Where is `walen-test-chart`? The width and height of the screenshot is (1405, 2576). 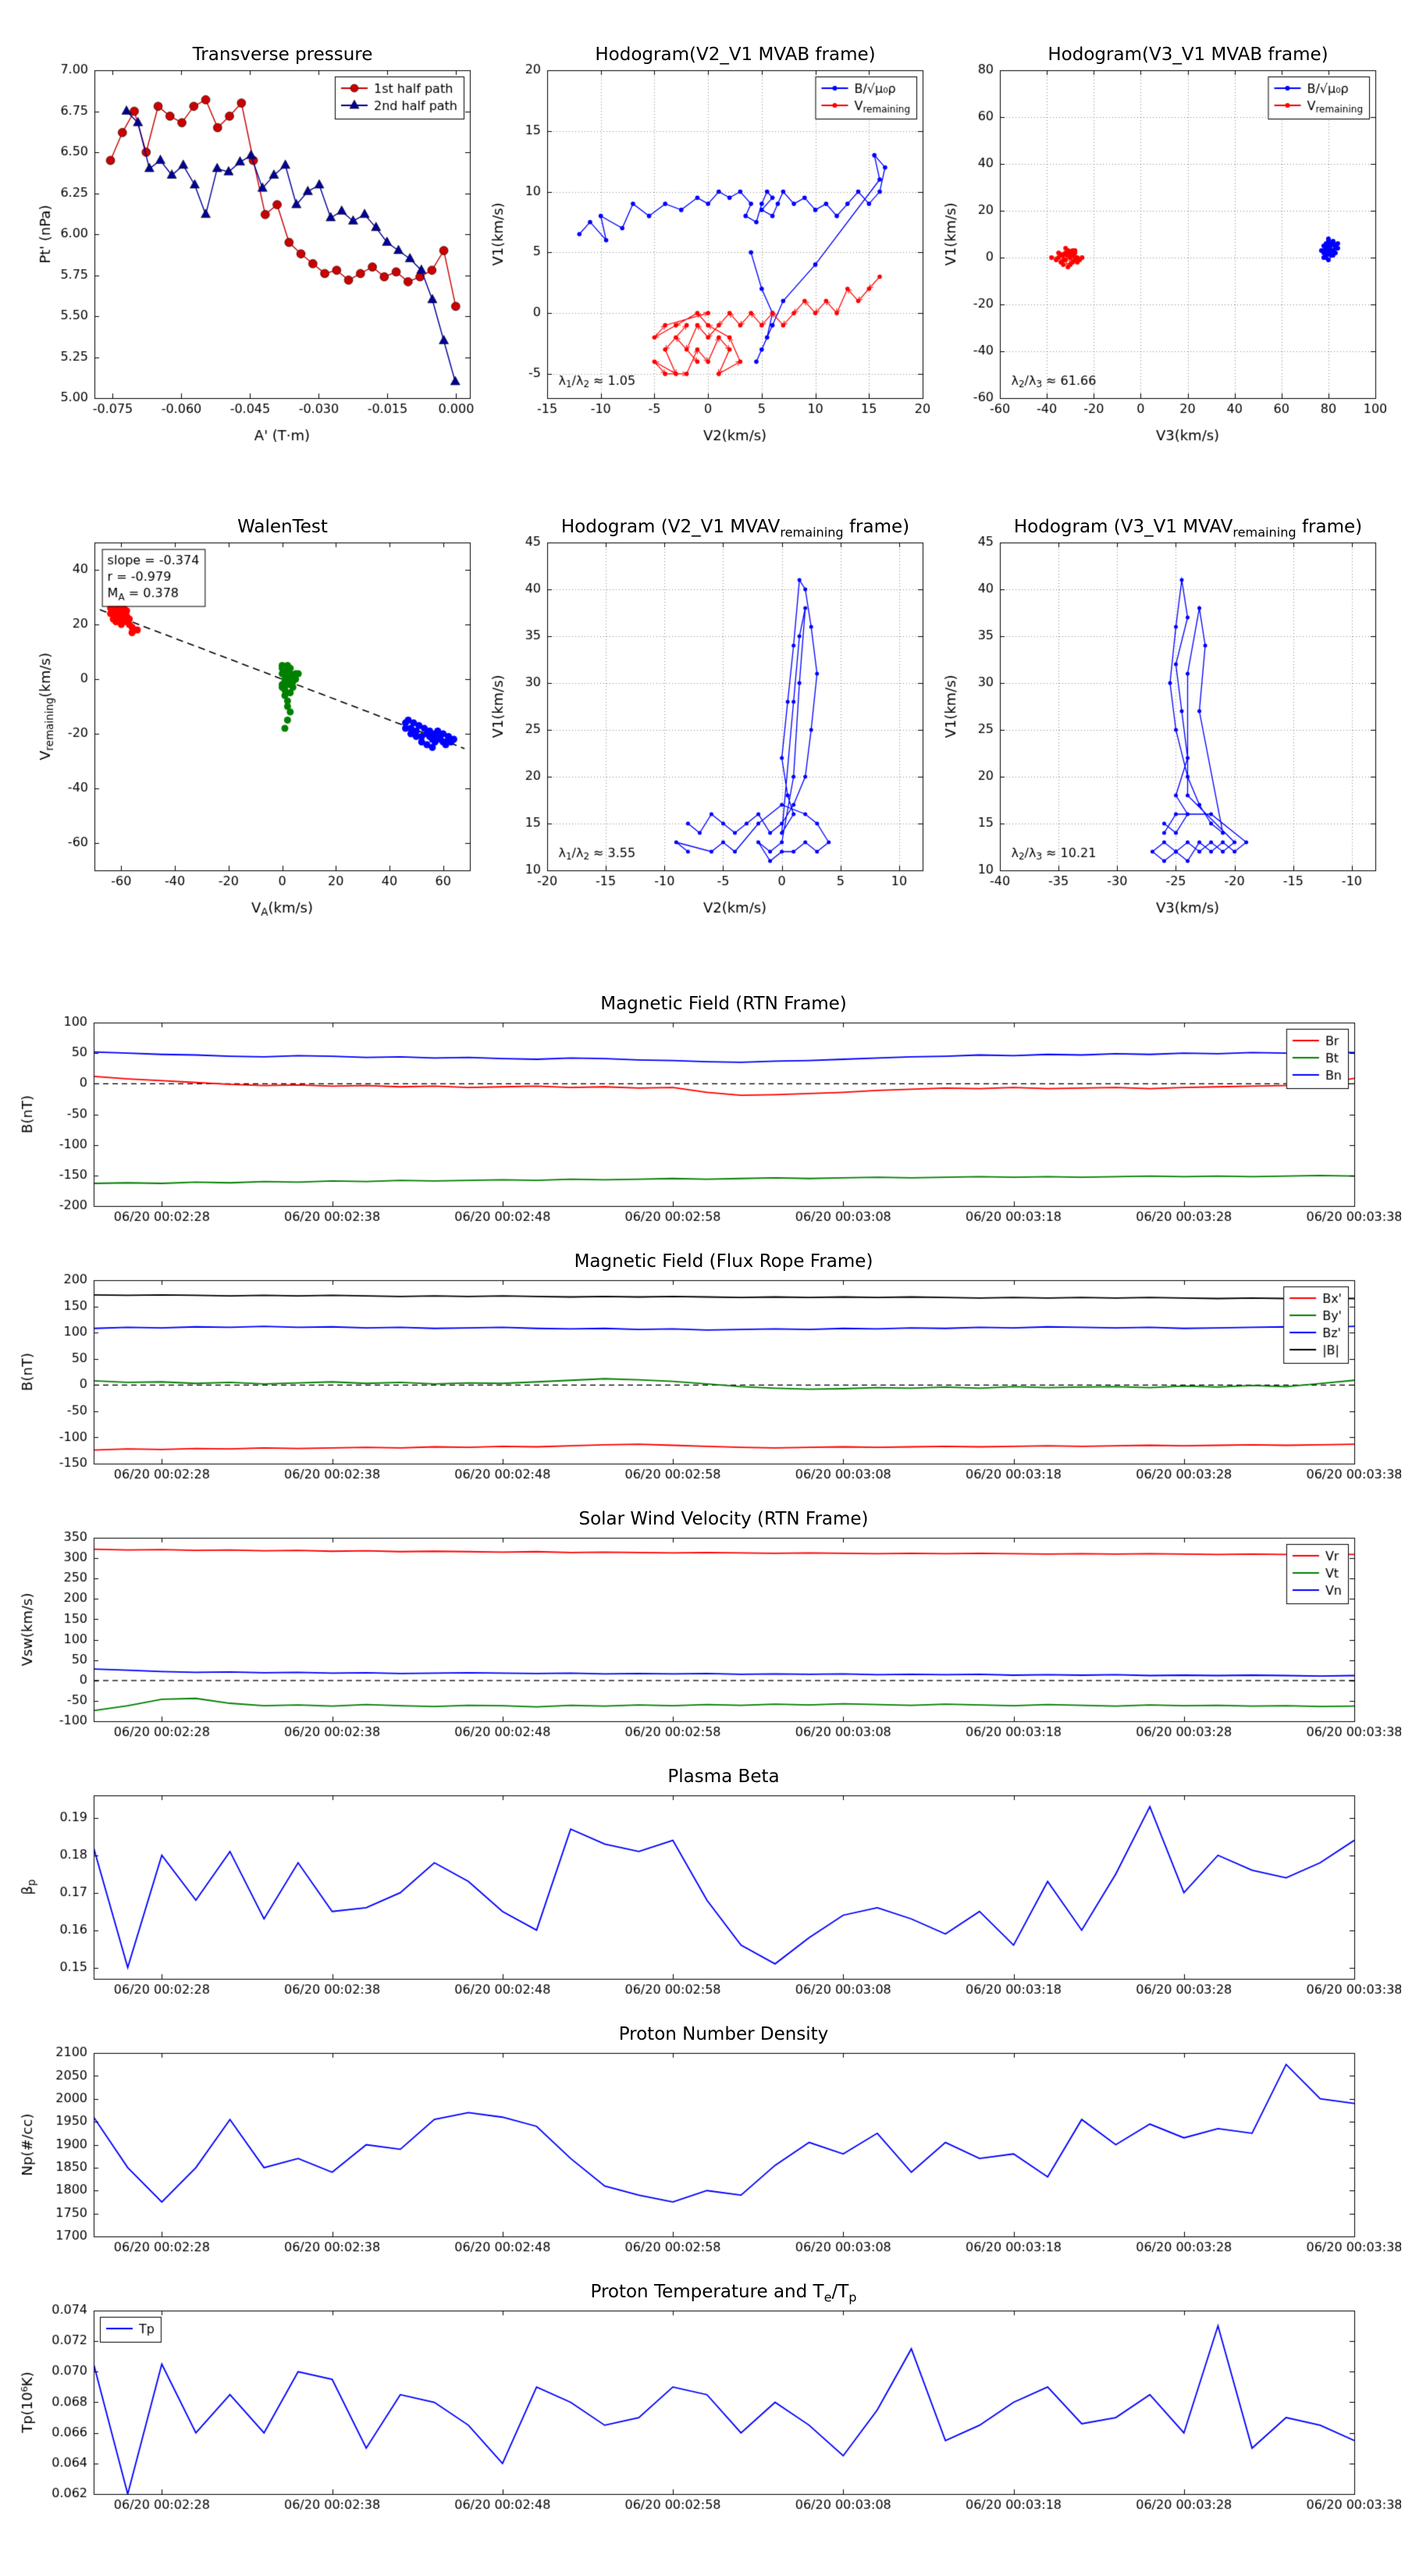
walen-test-chart is located at coordinates (255, 708).